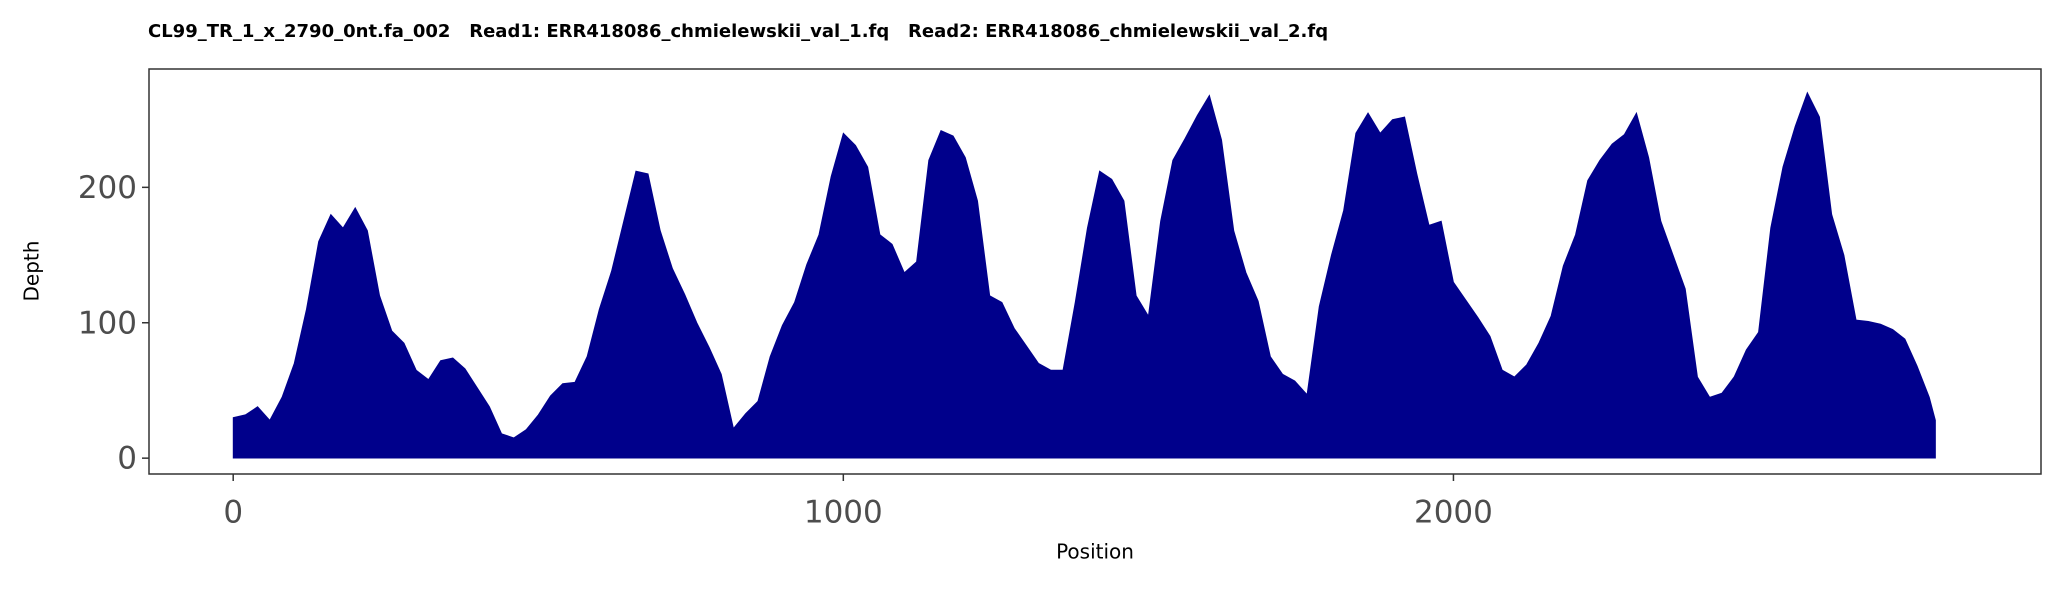 This screenshot has width=2066, height=590. What do you see at coordinates (843, 513) in the screenshot?
I see `x-tick-label: 1000` at bounding box center [843, 513].